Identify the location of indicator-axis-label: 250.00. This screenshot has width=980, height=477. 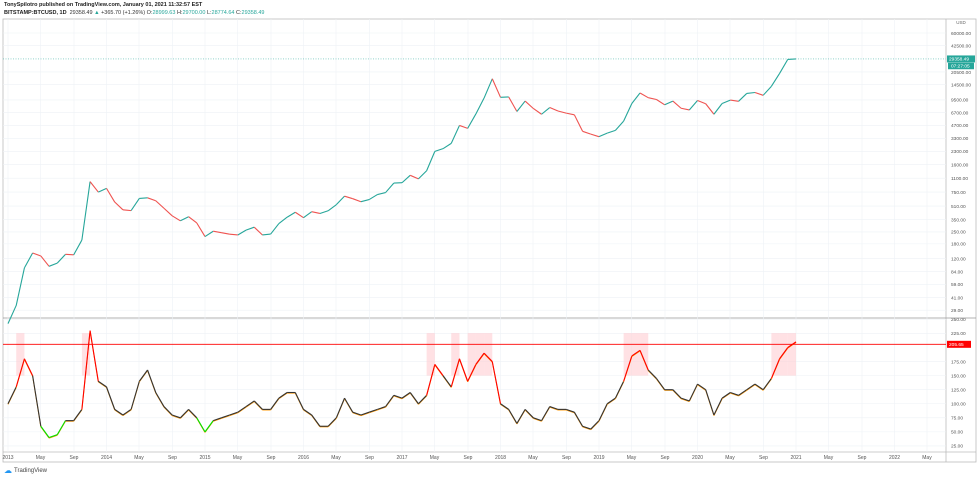
(958, 320).